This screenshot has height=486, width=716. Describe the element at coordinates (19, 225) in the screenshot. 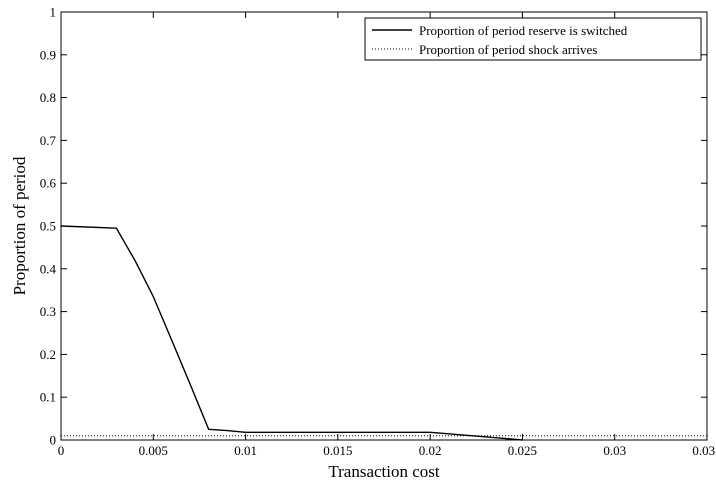

I see `y-axis-title: Proportion of period` at that location.